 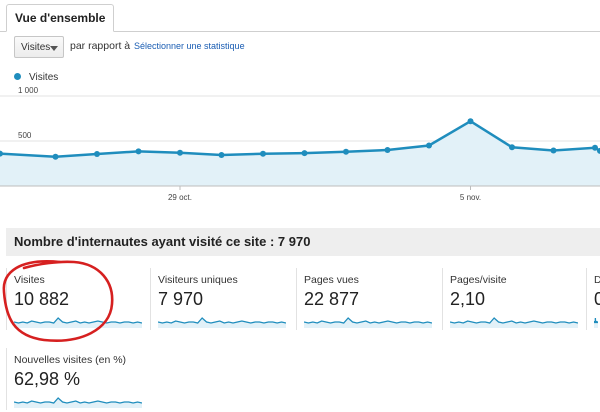 I want to click on legend-label: Visites, so click(x=44, y=77).